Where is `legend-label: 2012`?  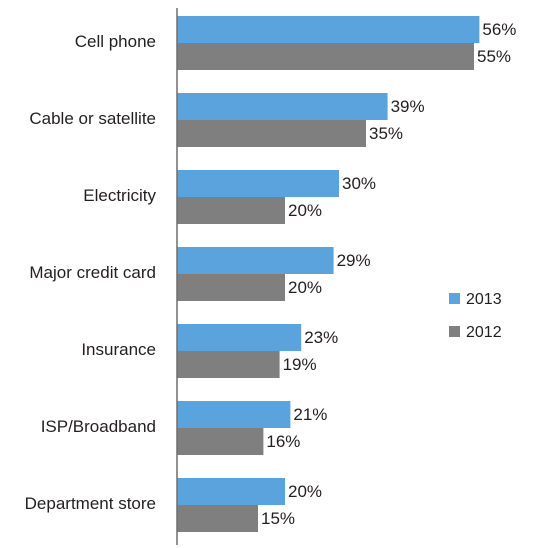
legend-label: 2012 is located at coordinates (484, 332).